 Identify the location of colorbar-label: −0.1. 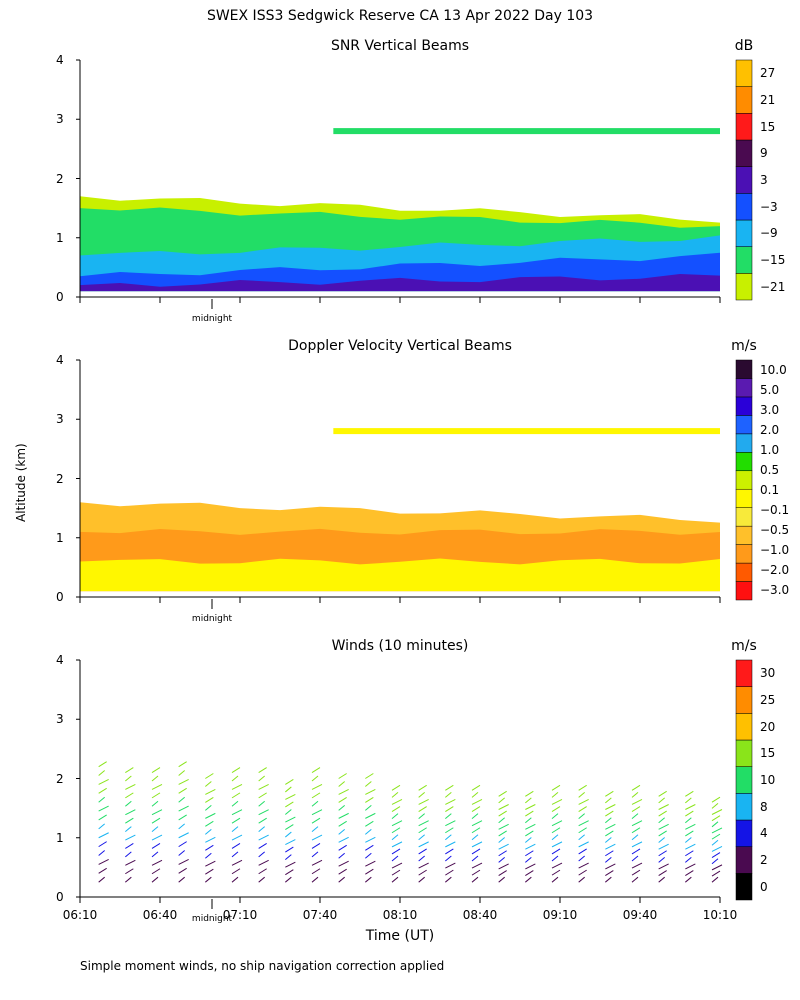
(775, 510).